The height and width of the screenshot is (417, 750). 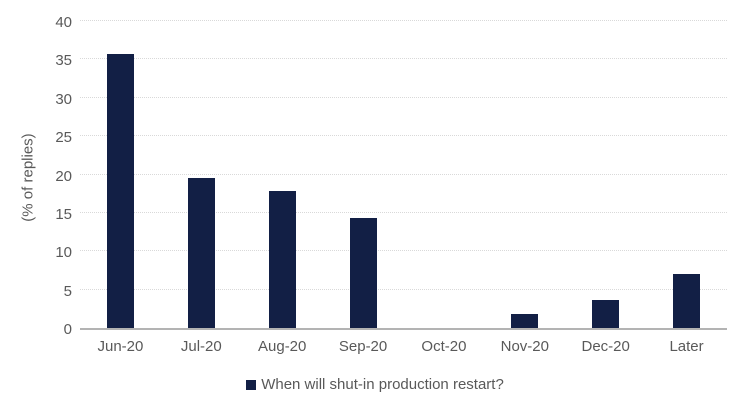 I want to click on x-tick-label: Dec-20, so click(x=605, y=346).